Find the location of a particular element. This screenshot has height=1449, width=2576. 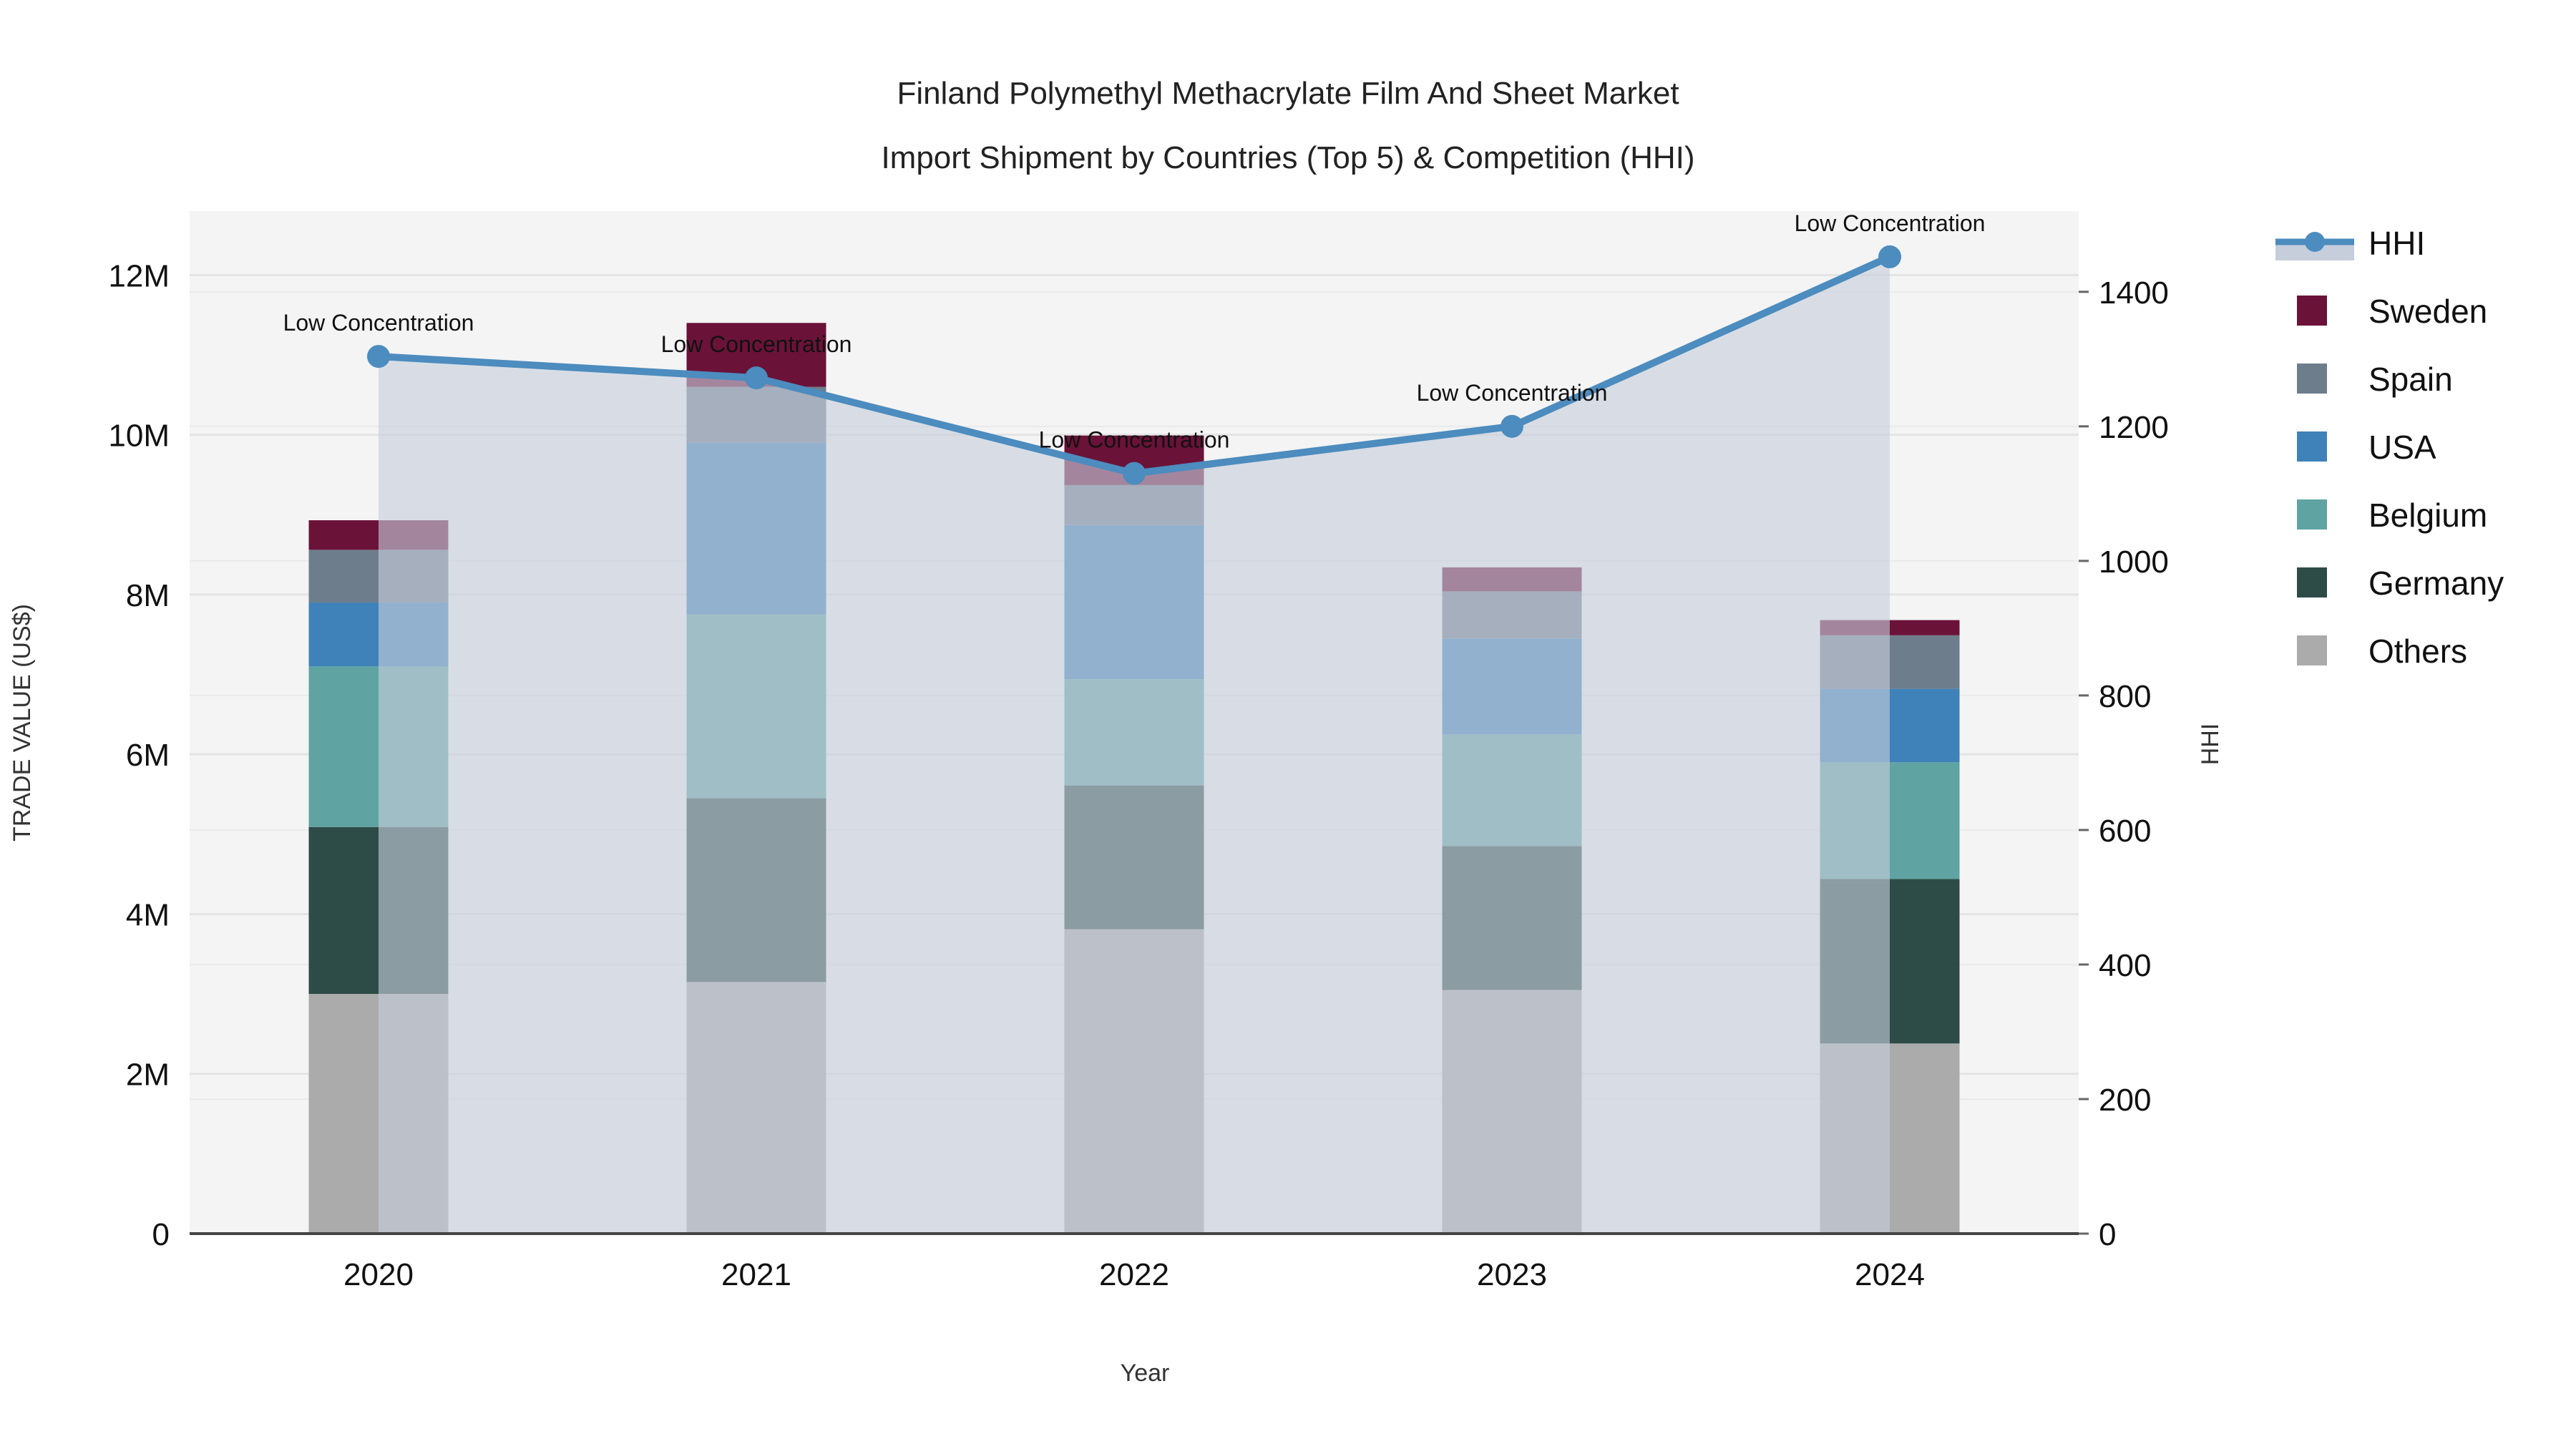

x-axis-title: Year is located at coordinates (1145, 1373).